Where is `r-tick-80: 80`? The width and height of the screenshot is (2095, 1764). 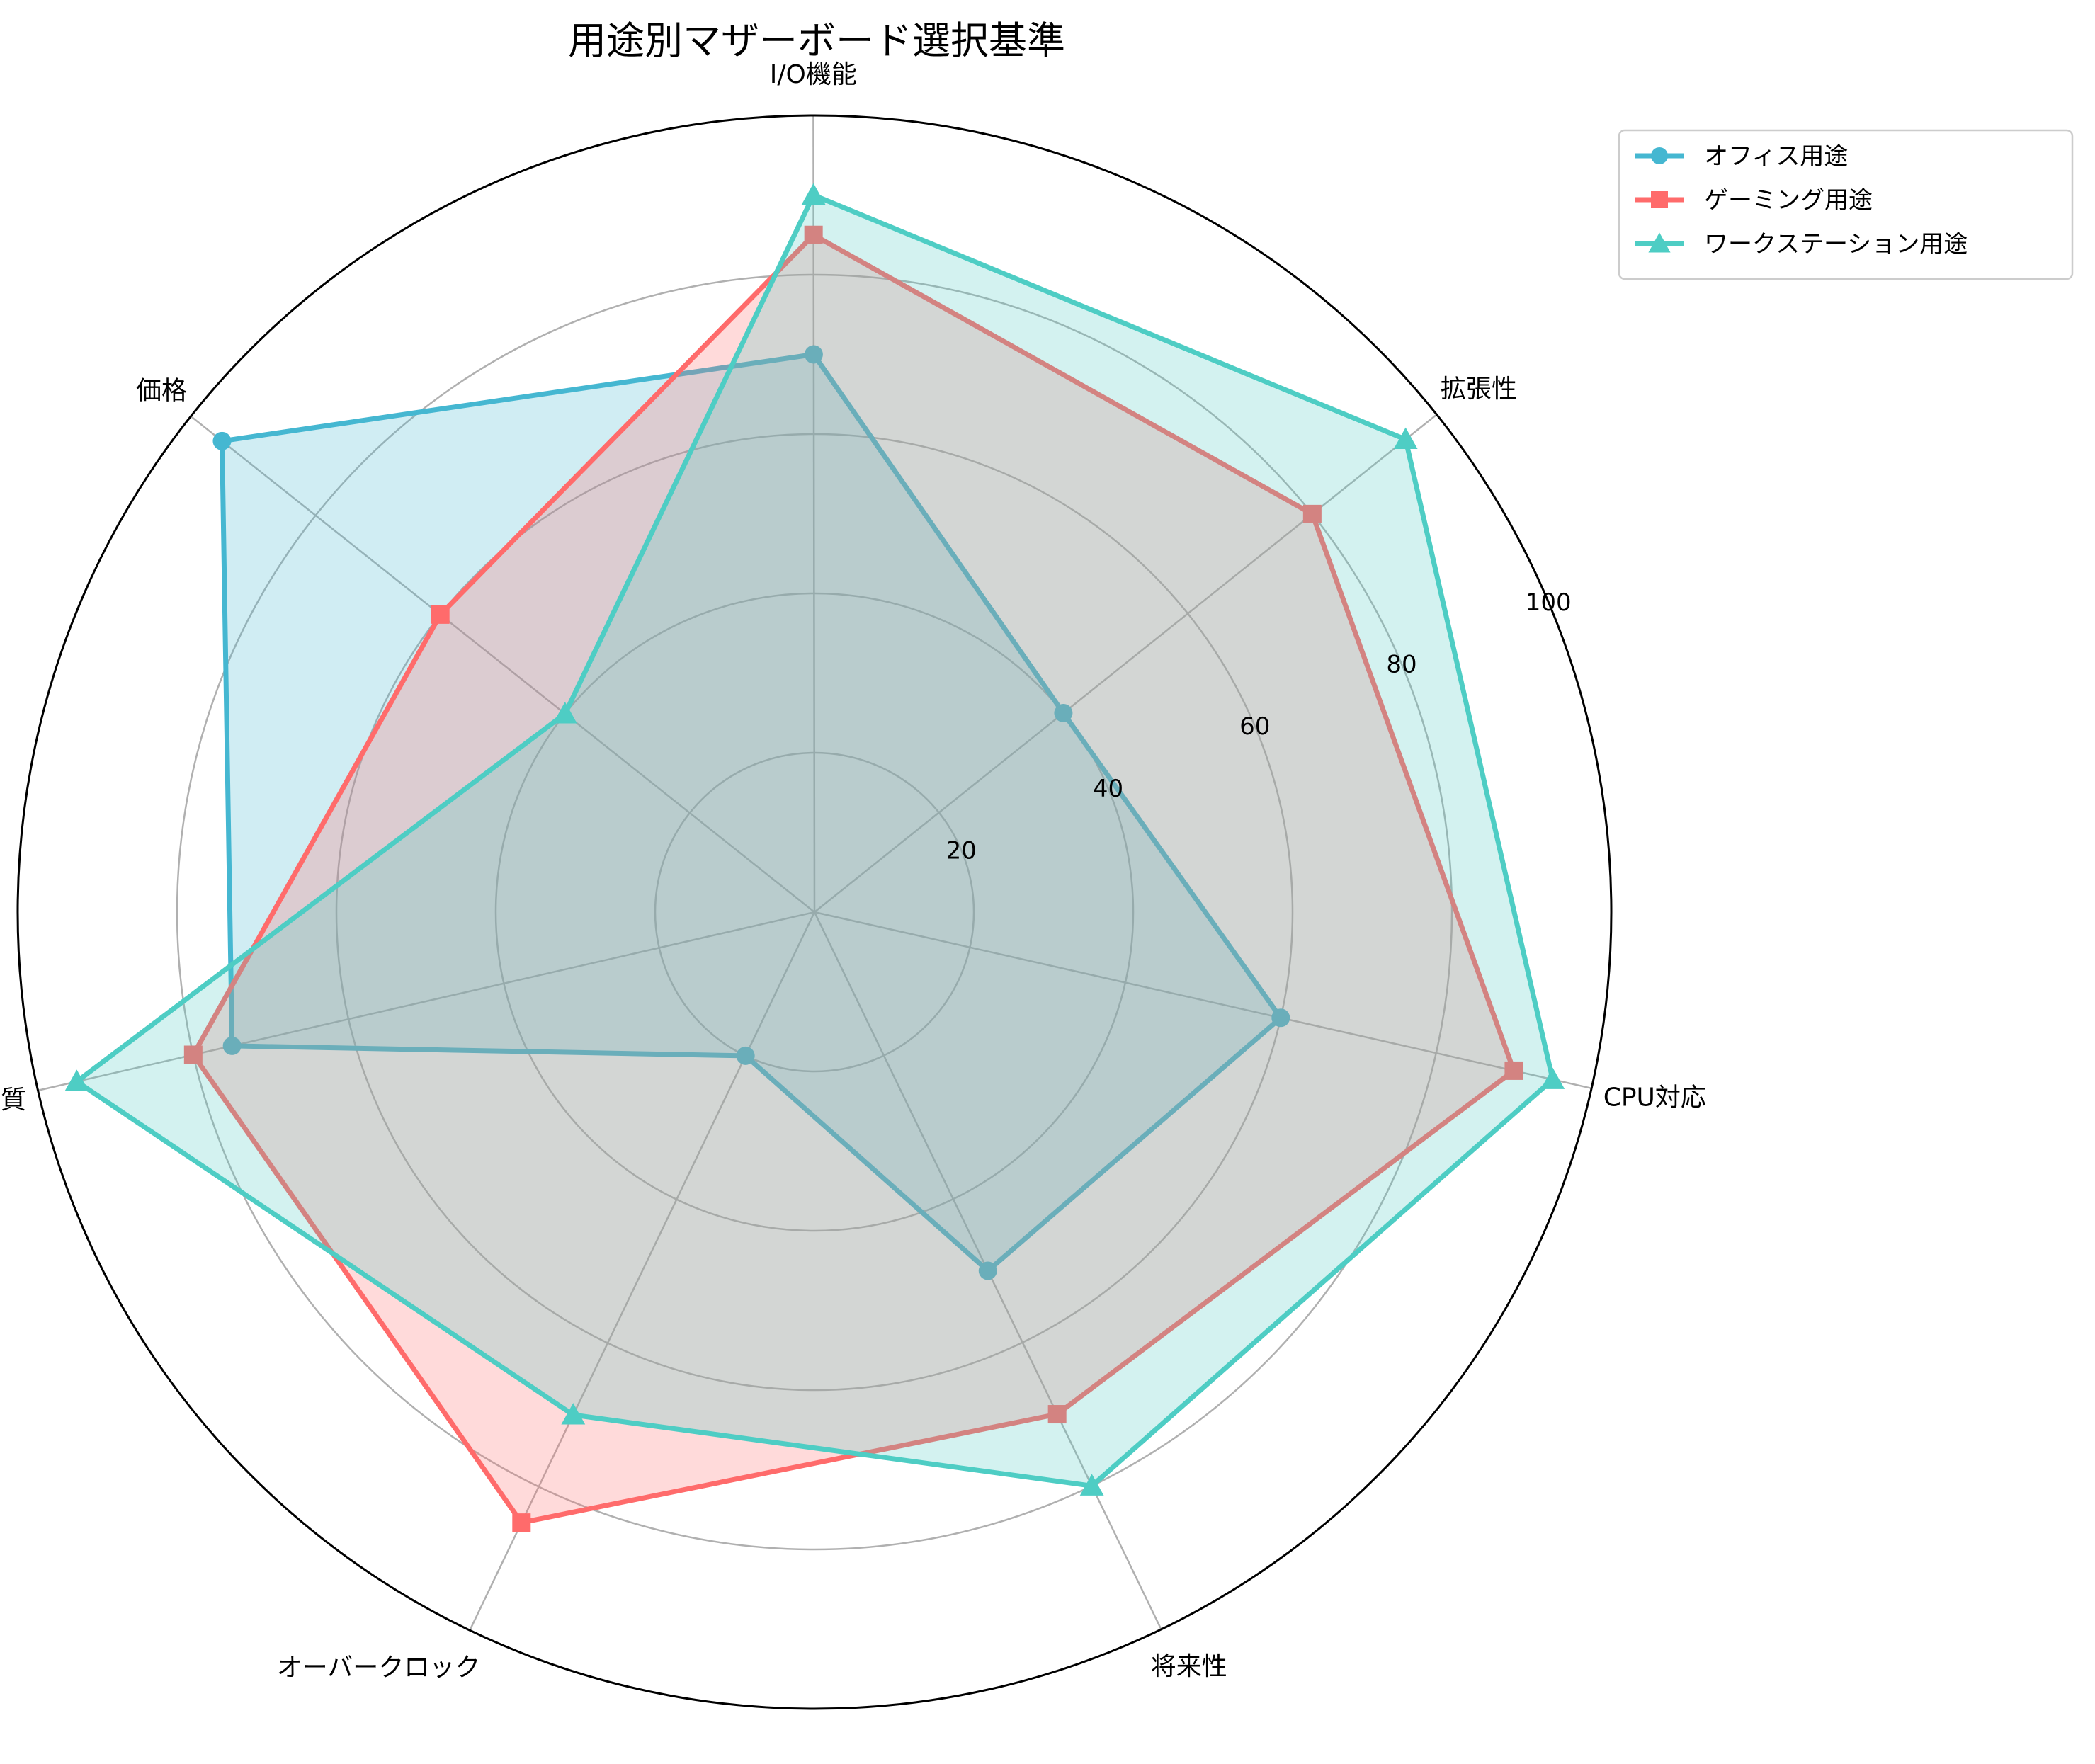 r-tick-80: 80 is located at coordinates (1401, 665).